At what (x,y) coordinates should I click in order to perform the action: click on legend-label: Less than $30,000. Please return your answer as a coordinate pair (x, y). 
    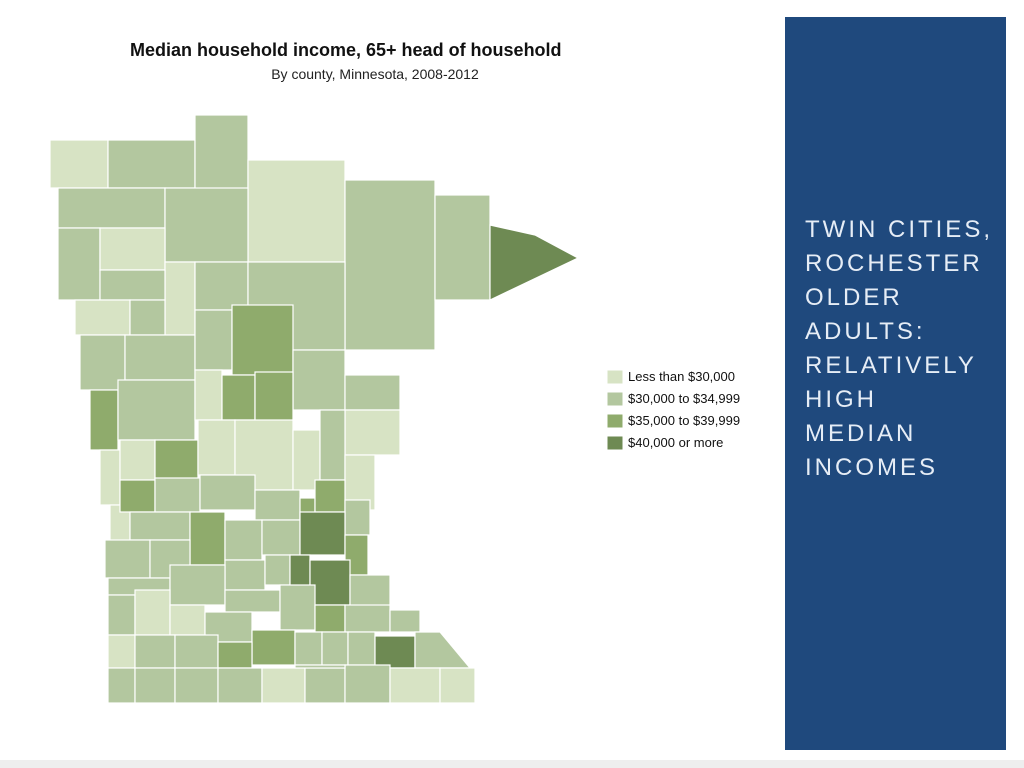
    Looking at the image, I should click on (681, 376).